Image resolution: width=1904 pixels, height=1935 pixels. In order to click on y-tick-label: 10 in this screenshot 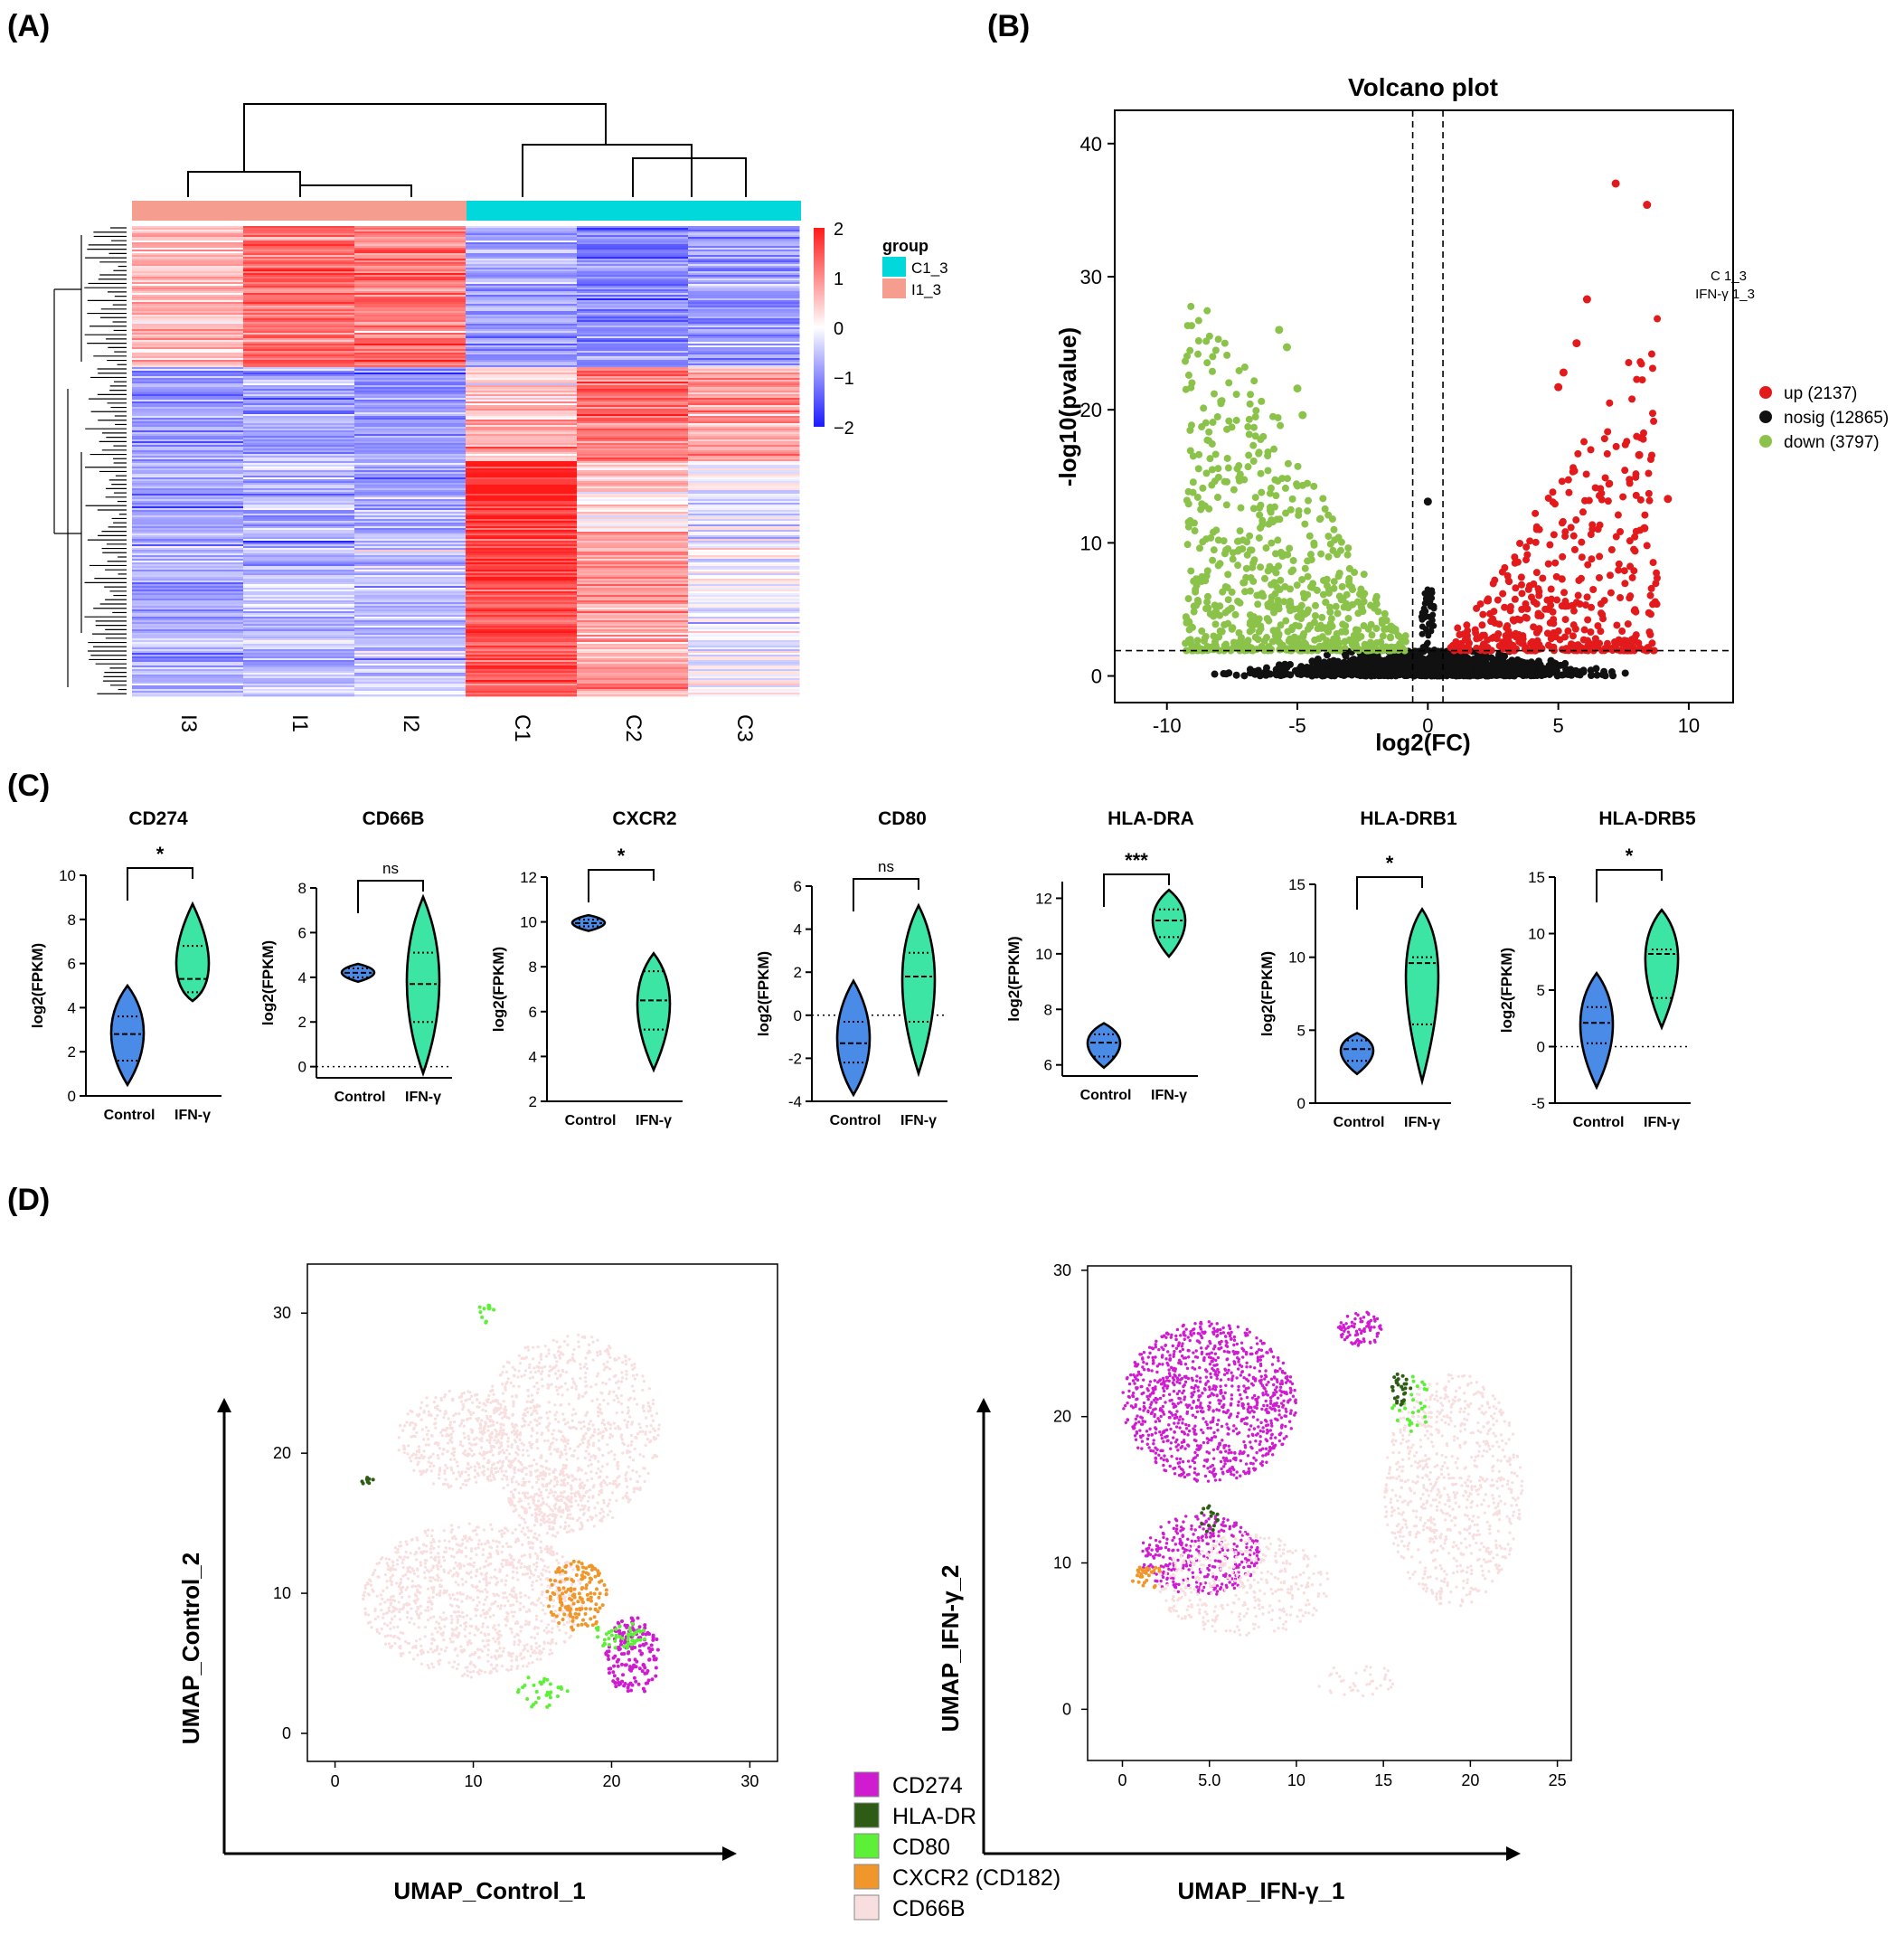, I will do `click(1296, 958)`.